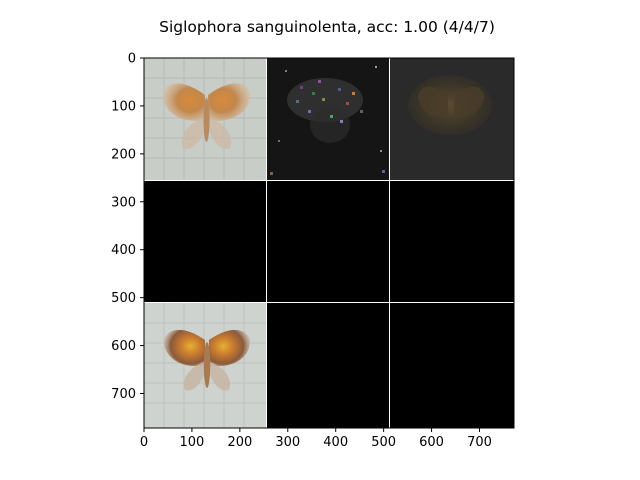 The image size is (640, 480). I want to click on y-tick-label: 300, so click(123, 202).